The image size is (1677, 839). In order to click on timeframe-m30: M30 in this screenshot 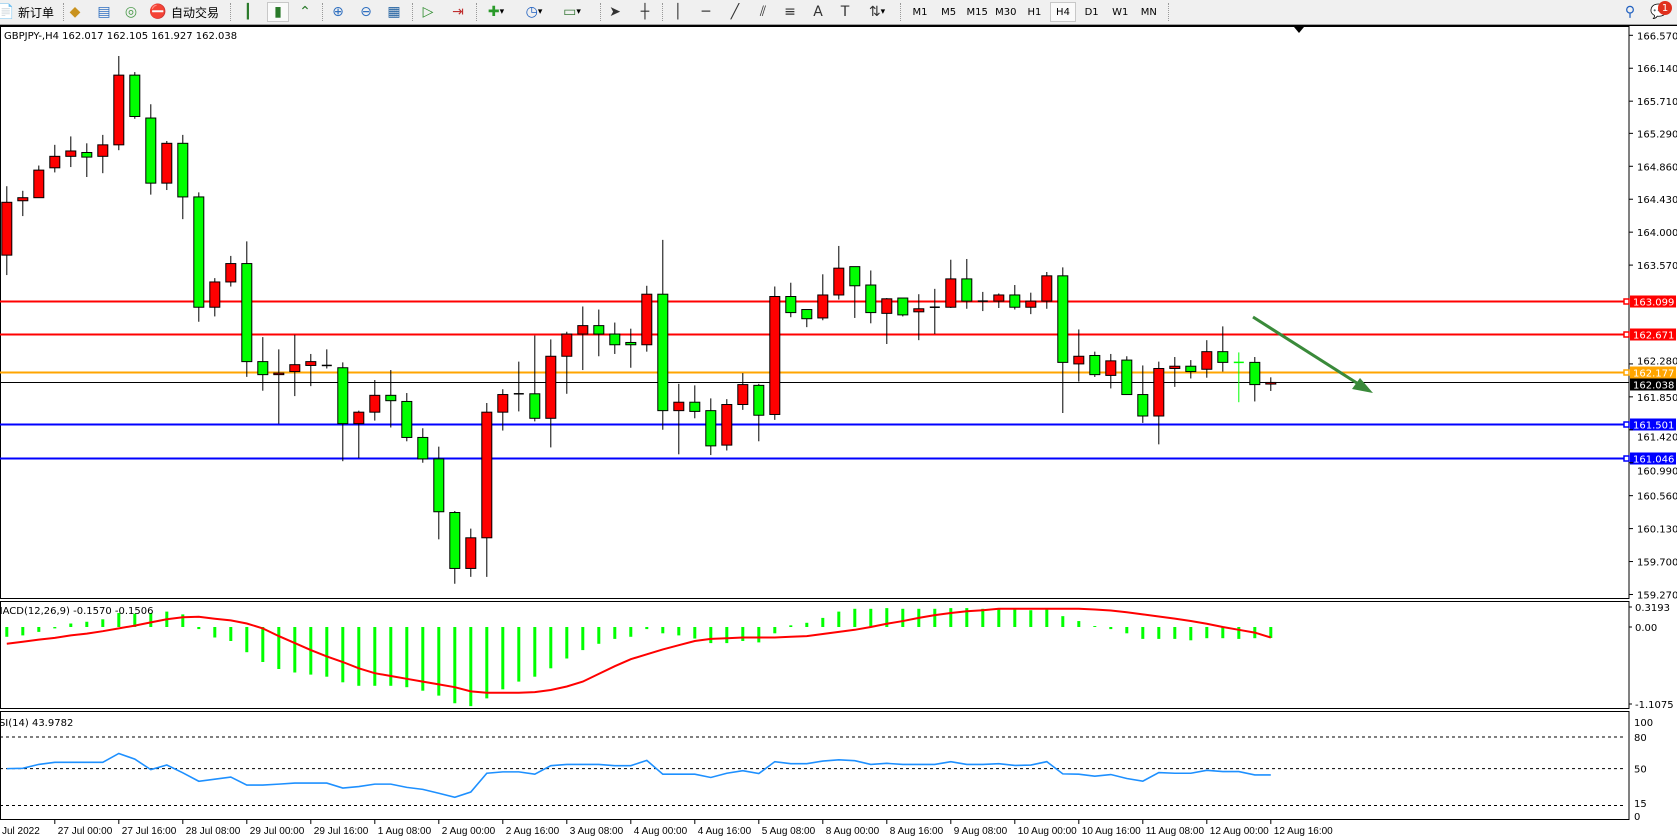, I will do `click(1006, 12)`.